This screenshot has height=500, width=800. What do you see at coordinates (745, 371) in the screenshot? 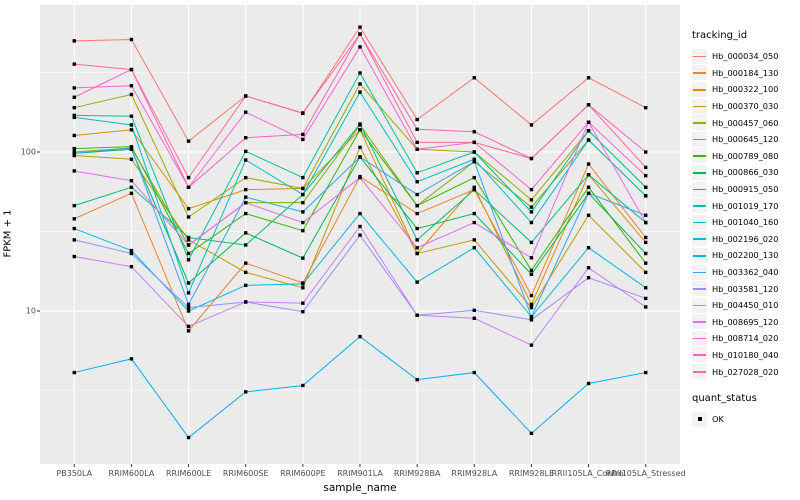
I see `legend-item-Hb_027028_020: Hb_027028_020` at bounding box center [745, 371].